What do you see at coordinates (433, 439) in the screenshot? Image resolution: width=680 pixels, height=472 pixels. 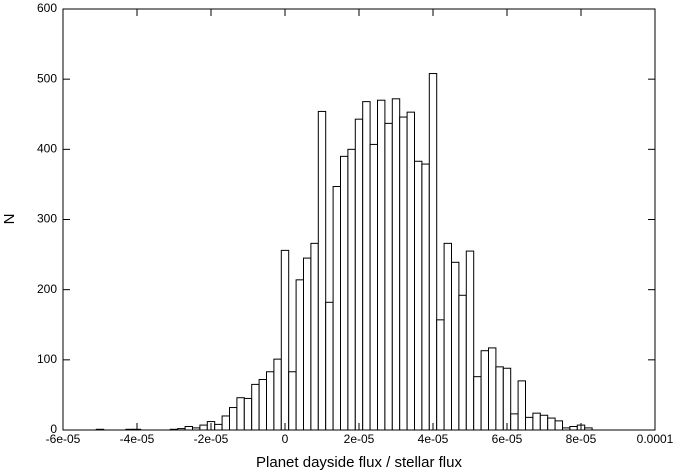 I see `x-tick-label: 4e-05` at bounding box center [433, 439].